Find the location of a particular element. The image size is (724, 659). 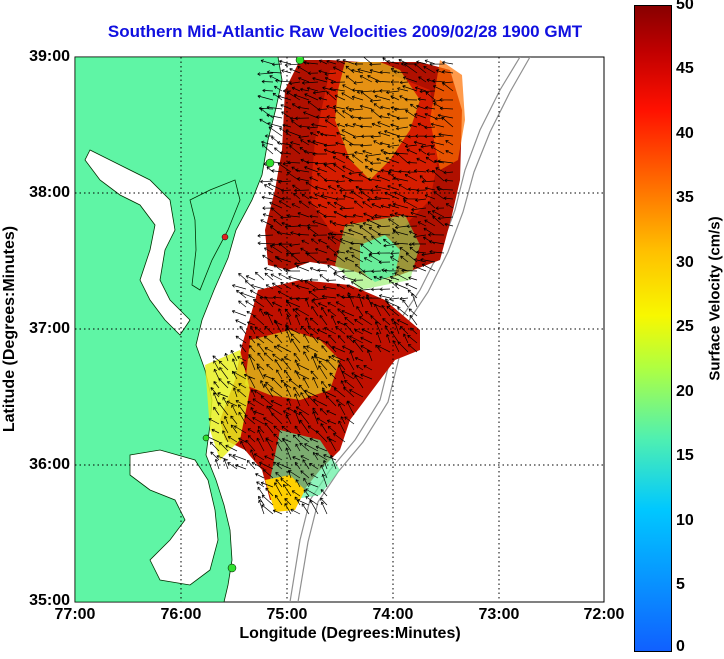

colorbar-tick: 10 is located at coordinates (685, 520).